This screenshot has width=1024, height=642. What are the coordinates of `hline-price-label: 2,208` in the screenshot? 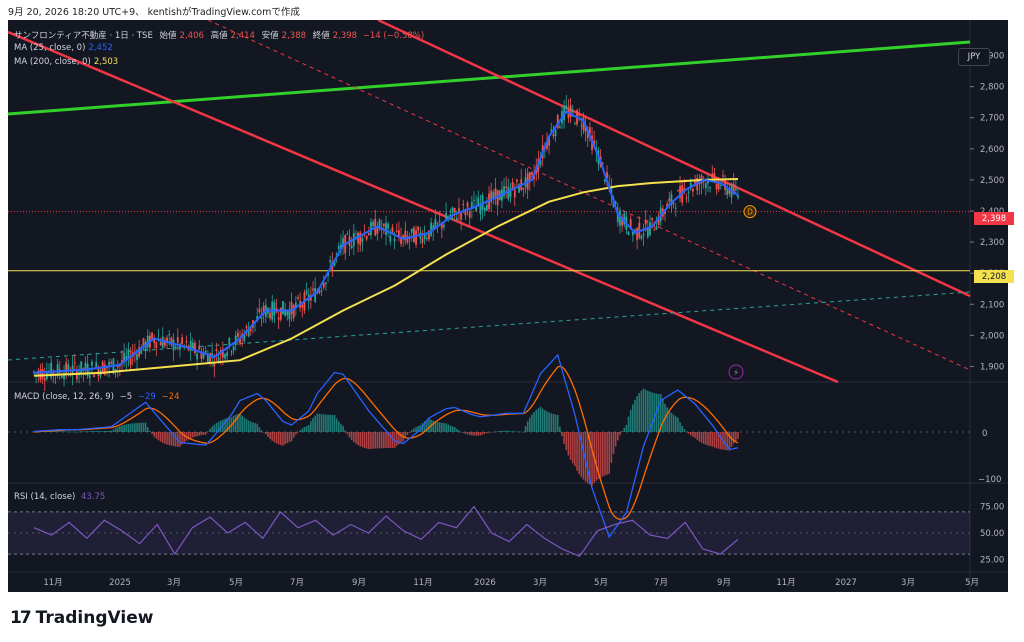 It's located at (994, 276).